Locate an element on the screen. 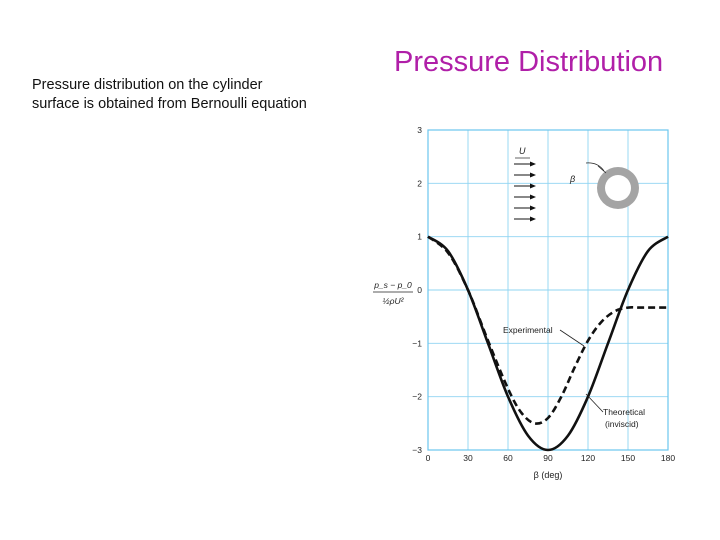 The width and height of the screenshot is (720, 540). x-tick-label: 180 is located at coordinates (668, 458).